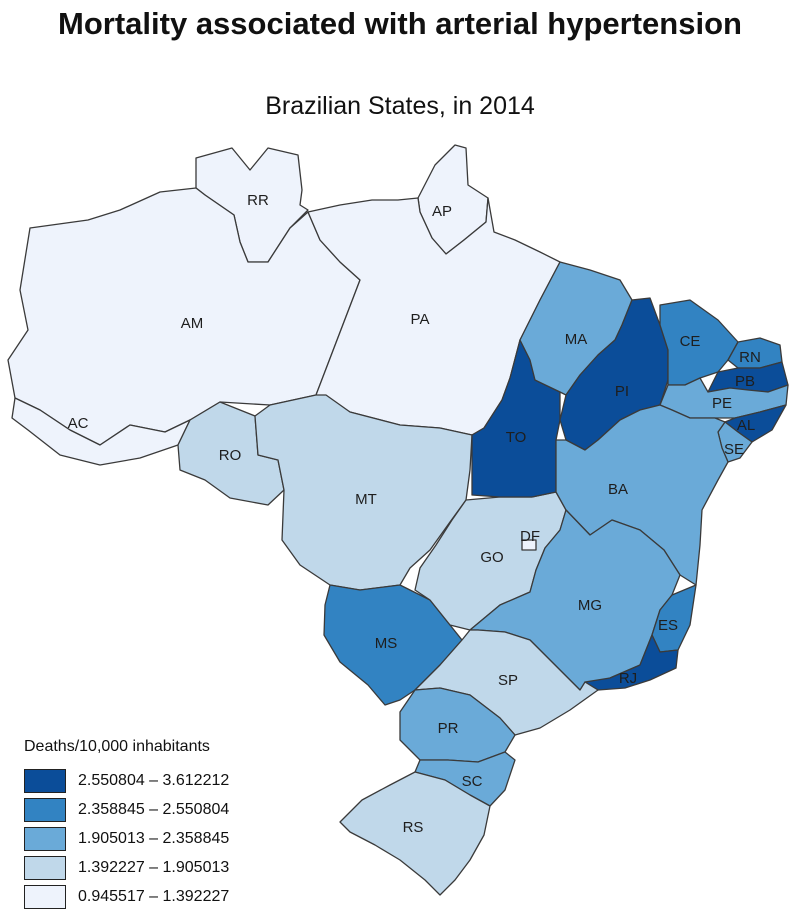 The image size is (800, 918). I want to click on map-subtitle: Brazilian States, in 2014, so click(400, 106).